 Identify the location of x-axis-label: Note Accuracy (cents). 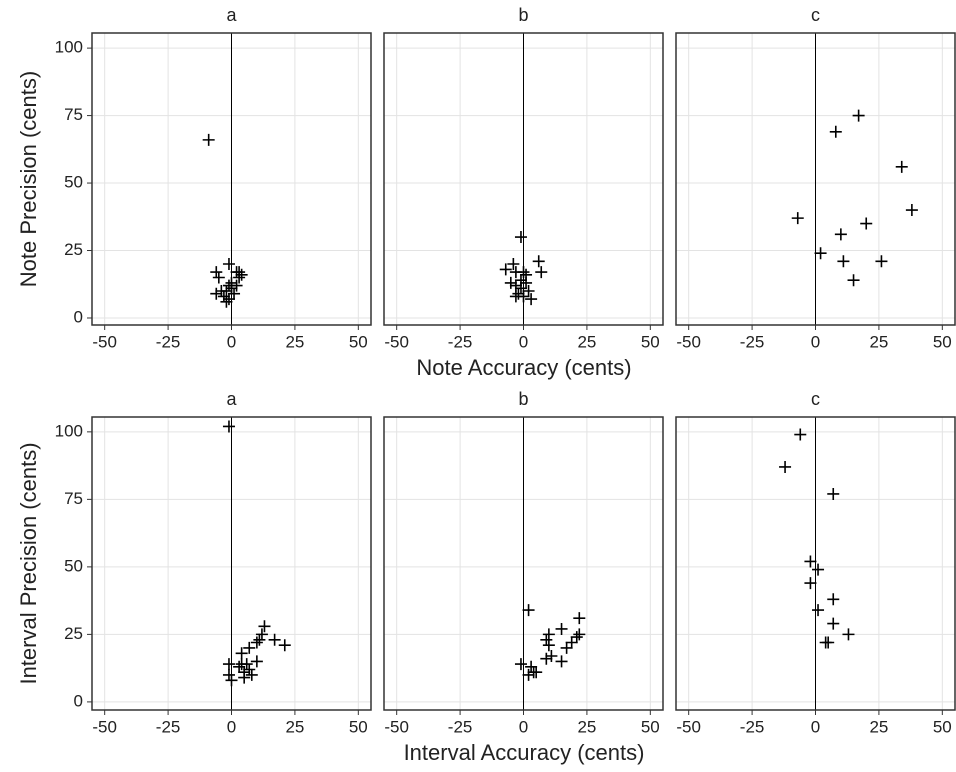
(523, 367).